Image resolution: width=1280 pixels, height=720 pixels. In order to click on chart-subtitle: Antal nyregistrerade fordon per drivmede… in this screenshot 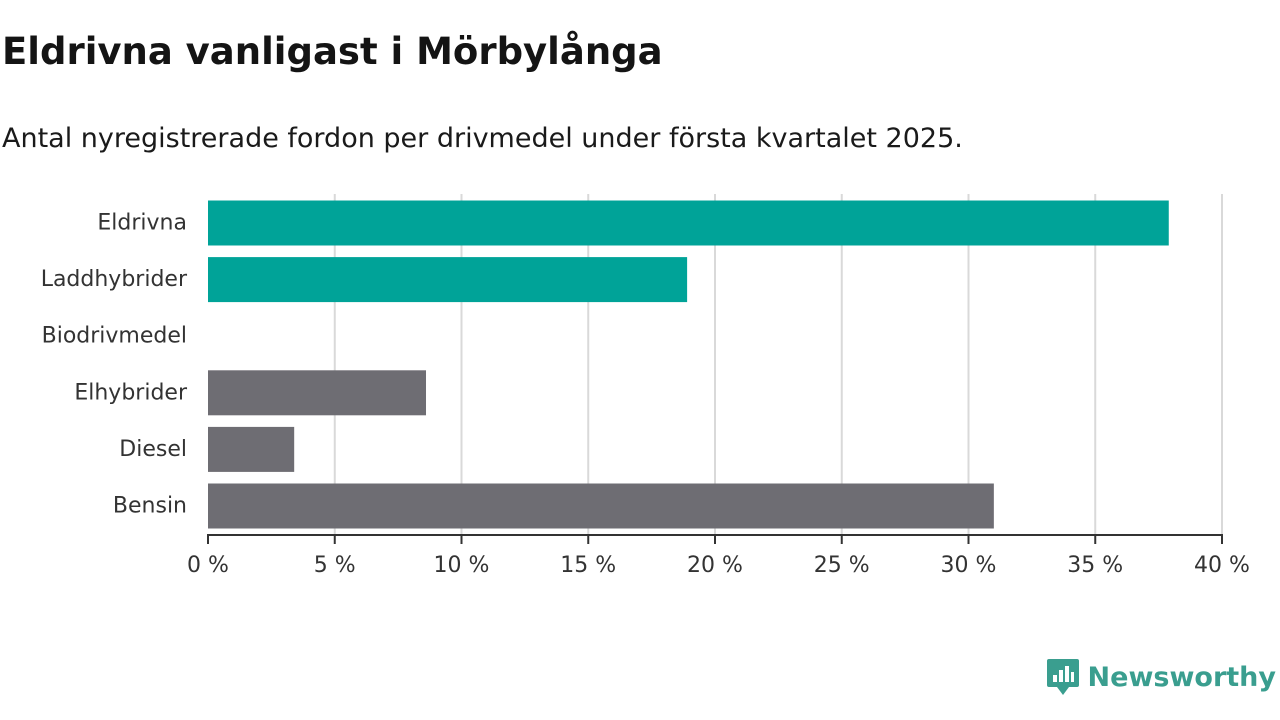, I will do `click(482, 138)`.